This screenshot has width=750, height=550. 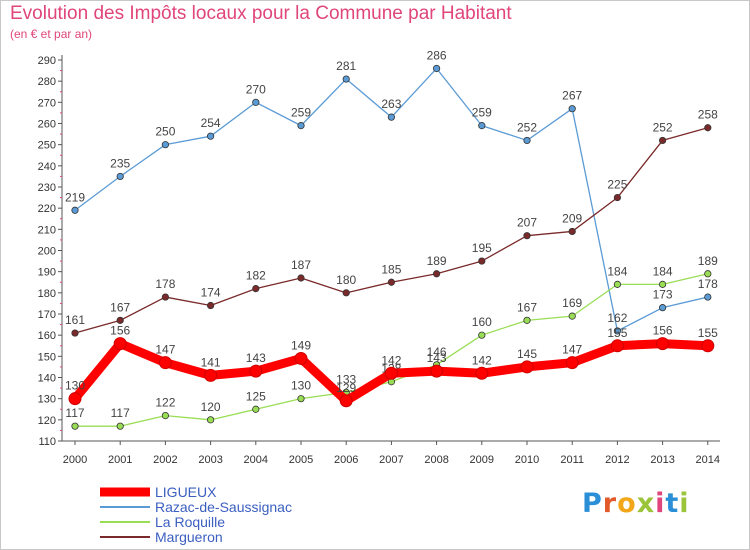 I want to click on y-tick-label: 130, so click(x=47, y=400).